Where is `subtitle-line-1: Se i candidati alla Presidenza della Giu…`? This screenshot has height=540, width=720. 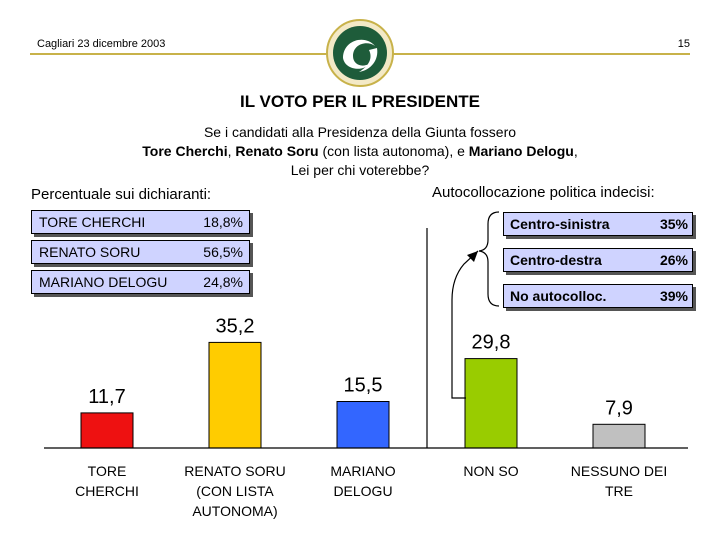
subtitle-line-1: Se i candidati alla Presidenza della Giu… is located at coordinates (360, 132).